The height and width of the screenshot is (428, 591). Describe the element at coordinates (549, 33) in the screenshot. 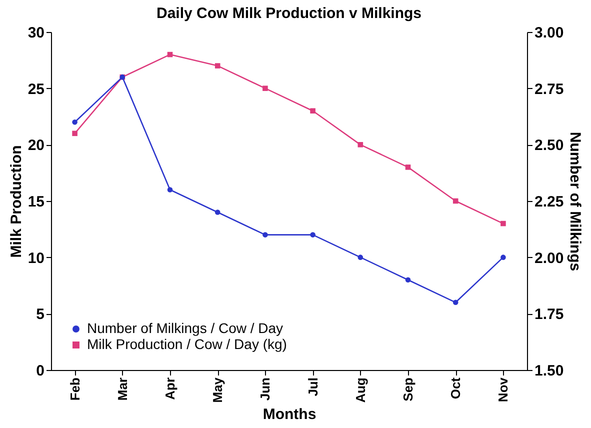

I see `y2-tick-label: 3.00` at that location.